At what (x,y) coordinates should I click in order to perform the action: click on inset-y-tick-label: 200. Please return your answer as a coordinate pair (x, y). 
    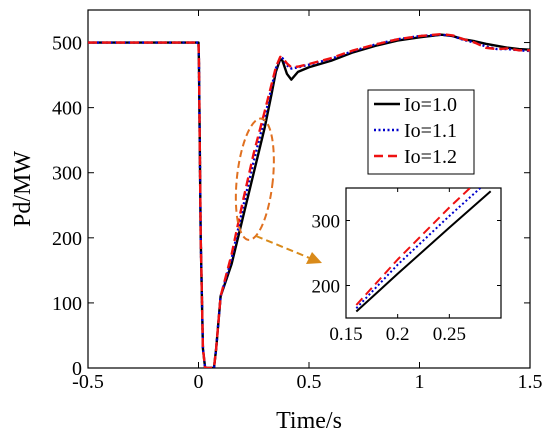
    Looking at the image, I should click on (326, 287).